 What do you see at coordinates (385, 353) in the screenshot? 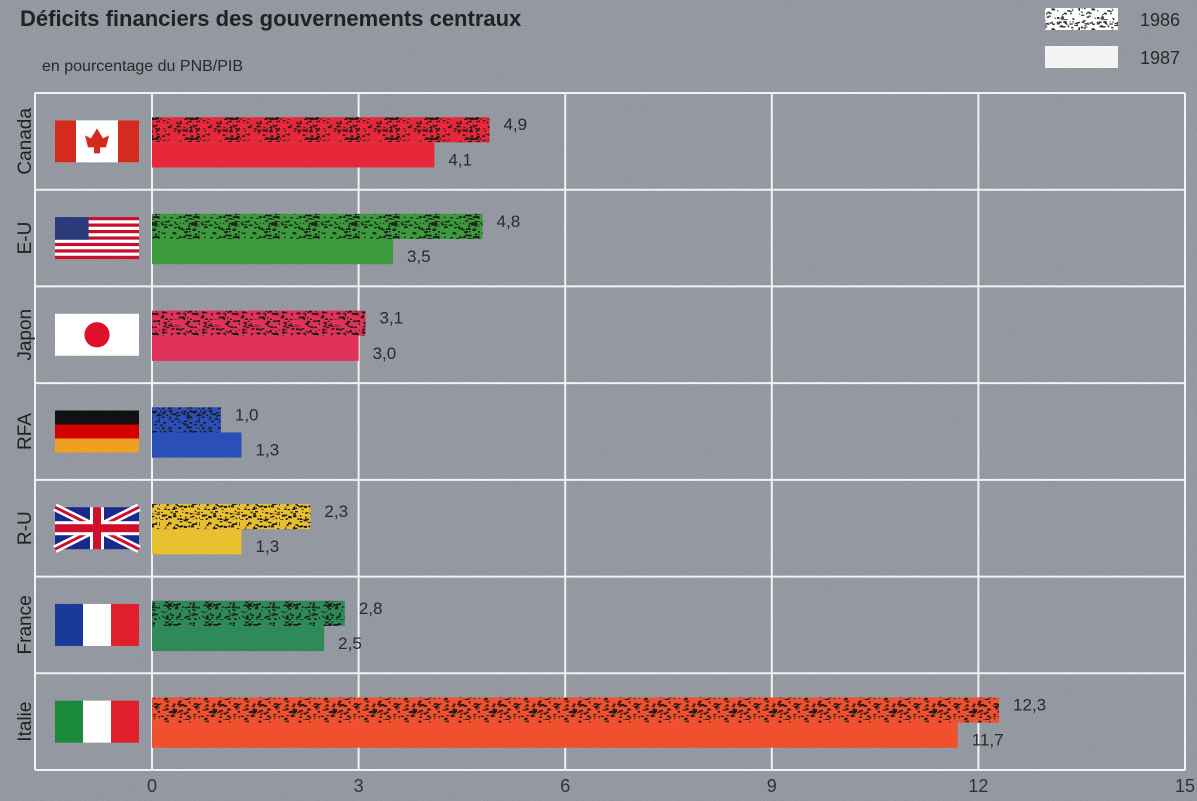
I see `value-label: 3,0` at bounding box center [385, 353].